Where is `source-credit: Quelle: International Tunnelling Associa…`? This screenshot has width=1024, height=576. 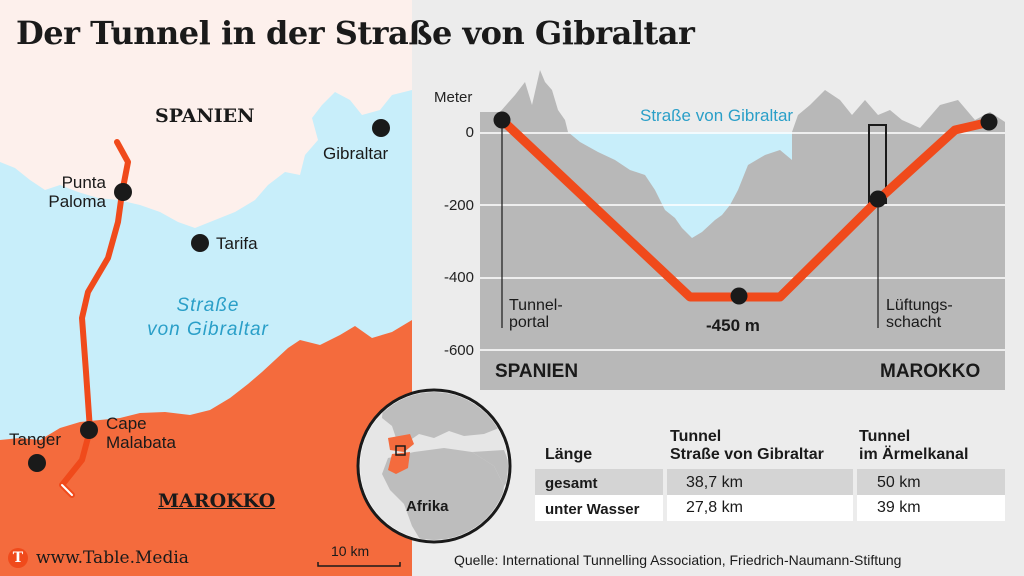 source-credit: Quelle: International Tunnelling Associa… is located at coordinates (678, 560).